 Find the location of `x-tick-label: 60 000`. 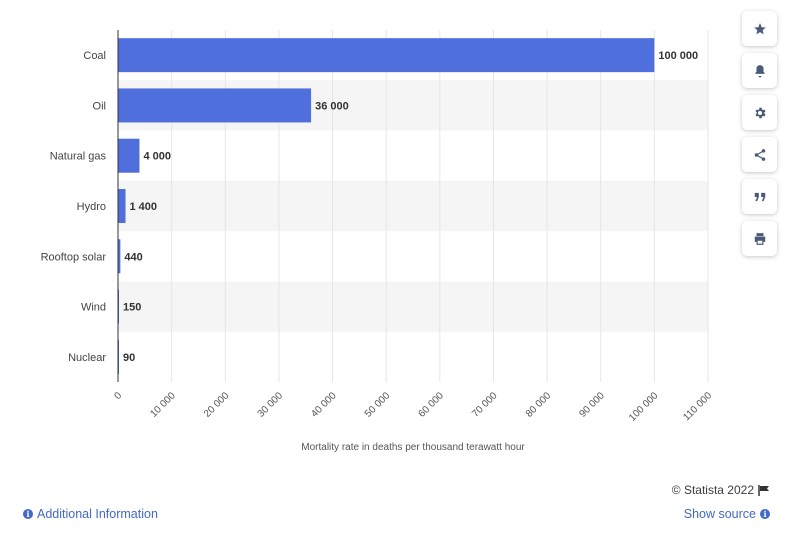

x-tick-label: 60 000 is located at coordinates (432, 405).